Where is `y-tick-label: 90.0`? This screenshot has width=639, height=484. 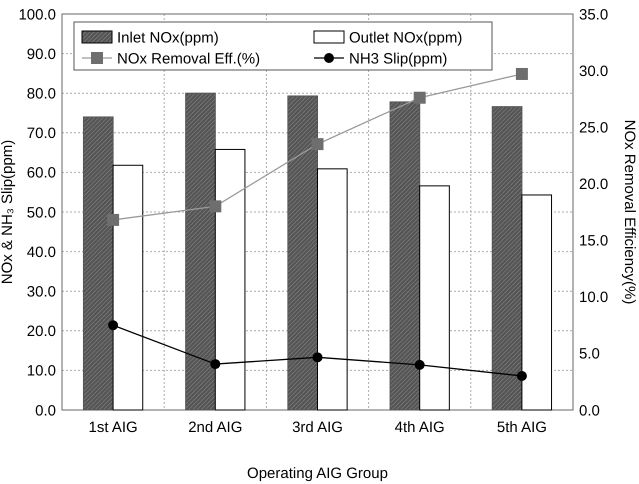
y-tick-label: 90.0 is located at coordinates (41, 54).